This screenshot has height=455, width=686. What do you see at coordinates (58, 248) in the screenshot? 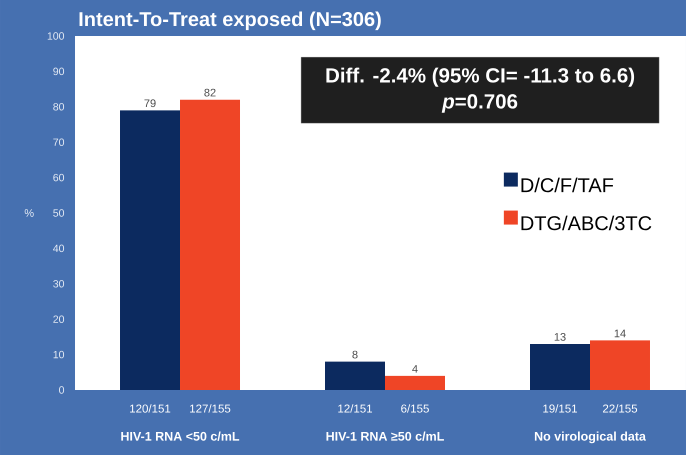
I see `y-tick-label: 40` at bounding box center [58, 248].